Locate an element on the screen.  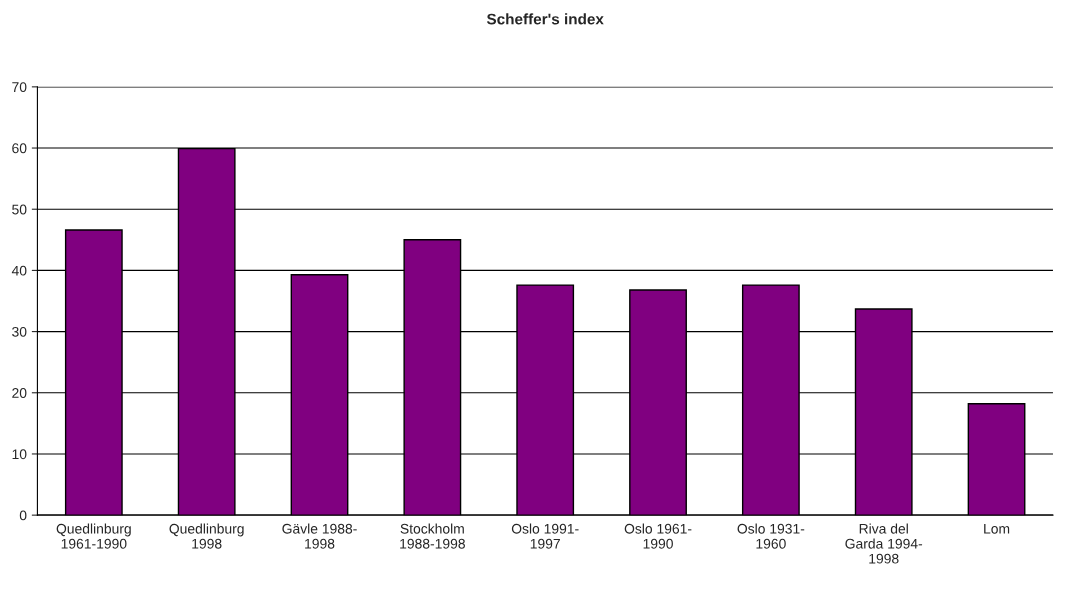
chart-title: Scheffer's index is located at coordinates (545, 19).